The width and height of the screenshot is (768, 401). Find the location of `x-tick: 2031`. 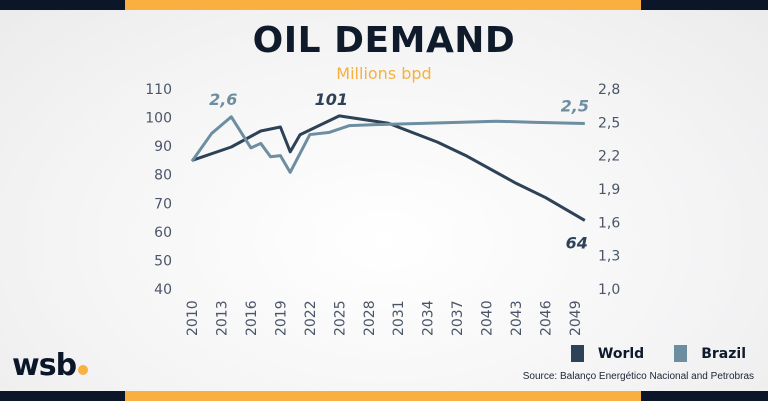

x-tick: 2031 is located at coordinates (399, 318).